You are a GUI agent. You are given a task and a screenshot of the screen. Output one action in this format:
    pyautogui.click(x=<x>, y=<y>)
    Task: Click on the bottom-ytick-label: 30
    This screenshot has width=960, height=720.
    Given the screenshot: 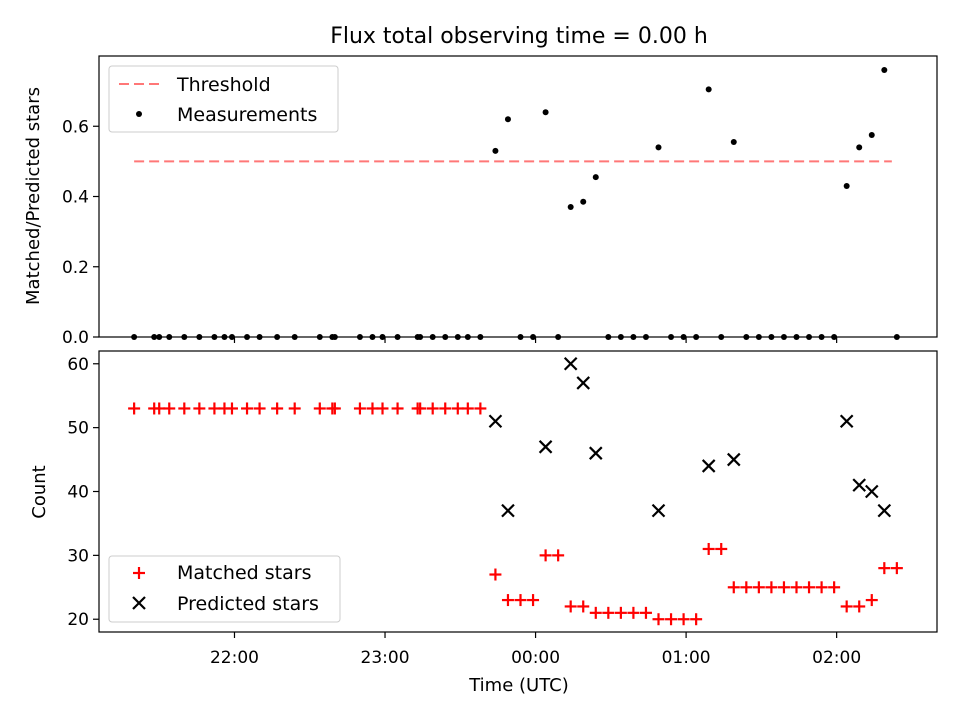 What is the action you would take?
    pyautogui.click(x=78, y=556)
    